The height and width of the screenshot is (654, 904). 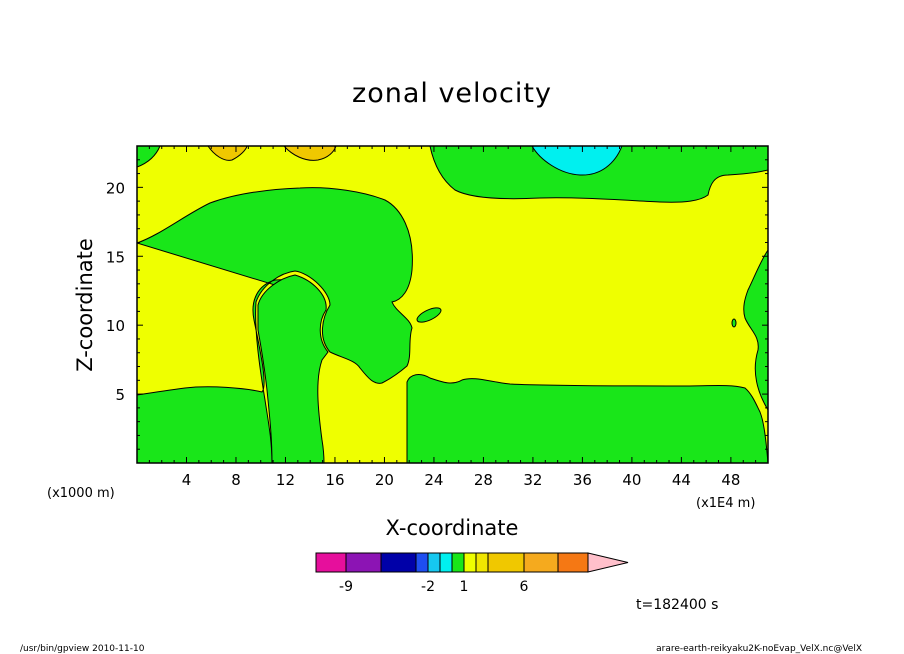 What do you see at coordinates (452, 528) in the screenshot?
I see `x-axis-title: X-coordinate` at bounding box center [452, 528].